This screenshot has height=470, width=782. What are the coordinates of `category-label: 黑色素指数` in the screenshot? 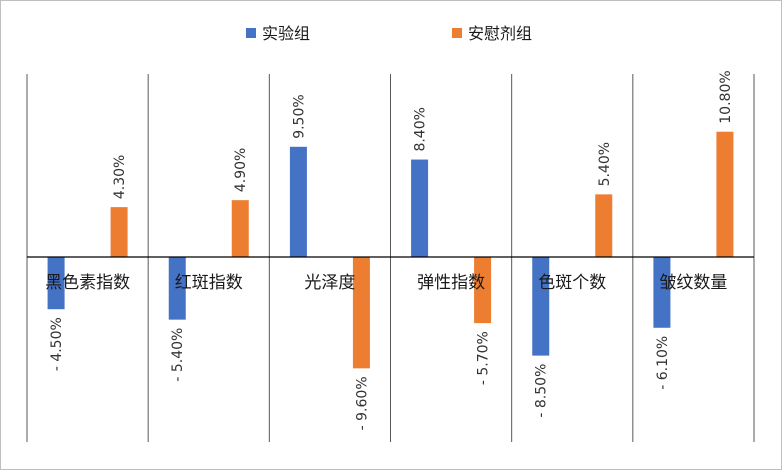 It's located at (87, 283).